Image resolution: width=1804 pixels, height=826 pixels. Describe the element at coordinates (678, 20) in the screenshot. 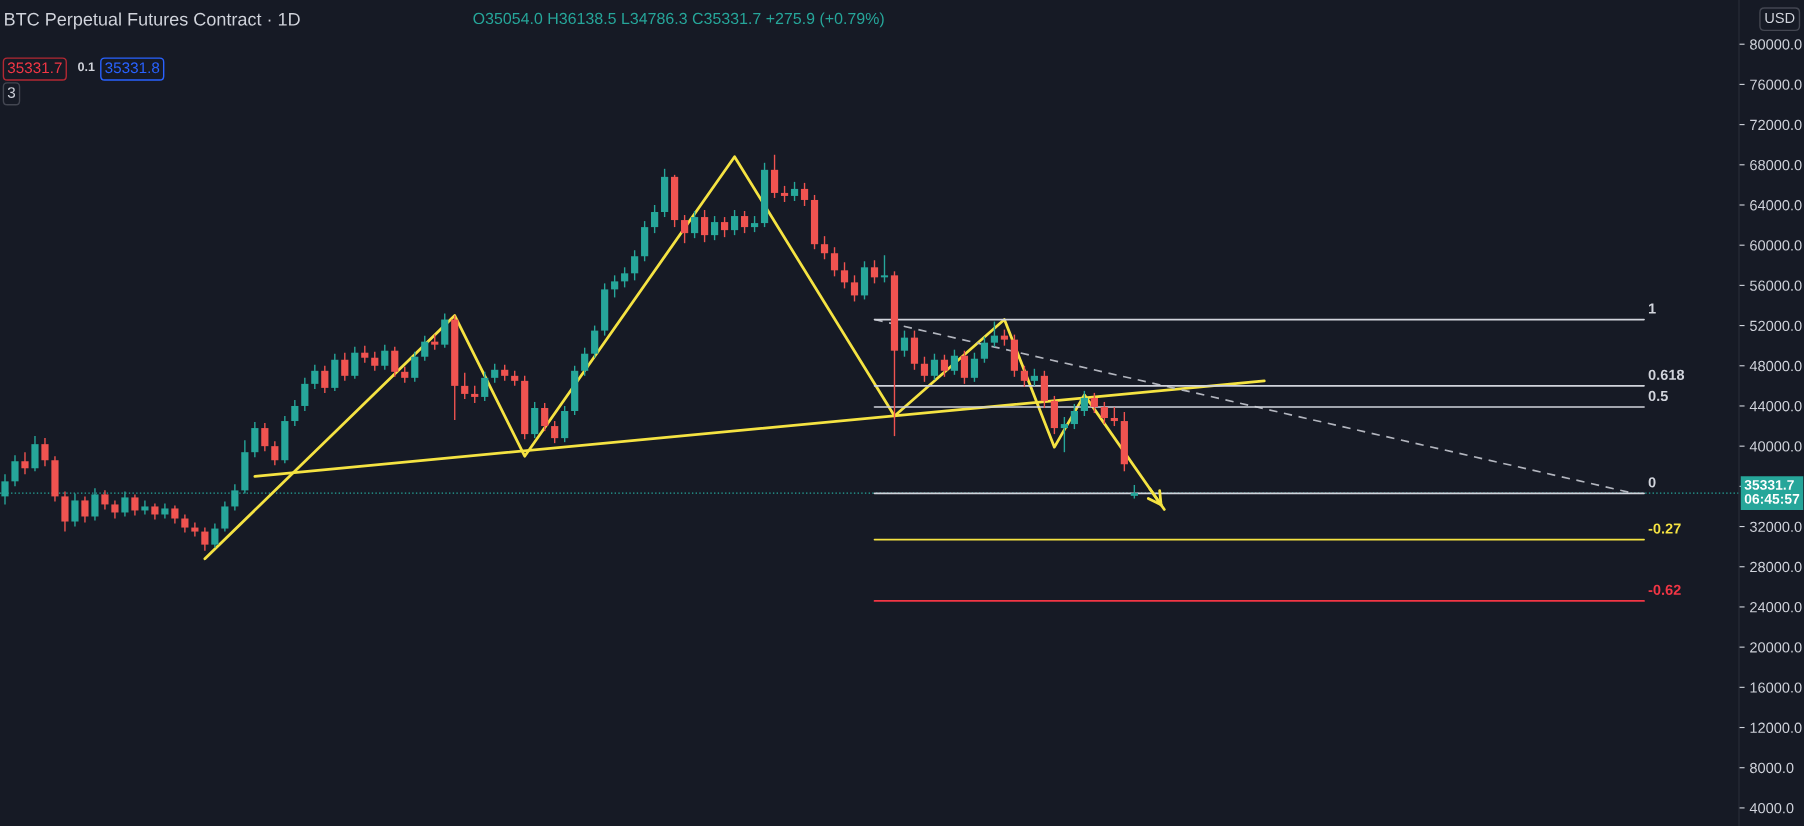

I see `annotation: O35054.0 H36138.5 L34786.3 C35331.7 +275.9 (+0.79%)` at that location.